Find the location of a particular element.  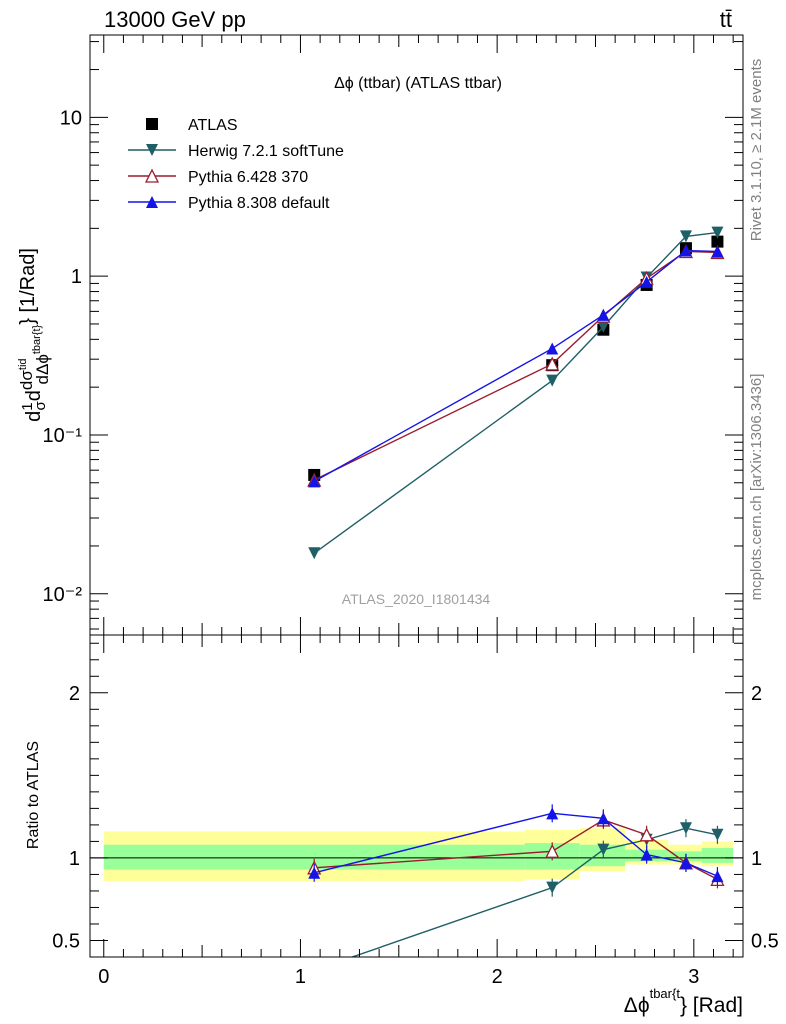

main-title: Δϕ (ttbar) (ATLAS ttbar) is located at coordinates (418, 83).